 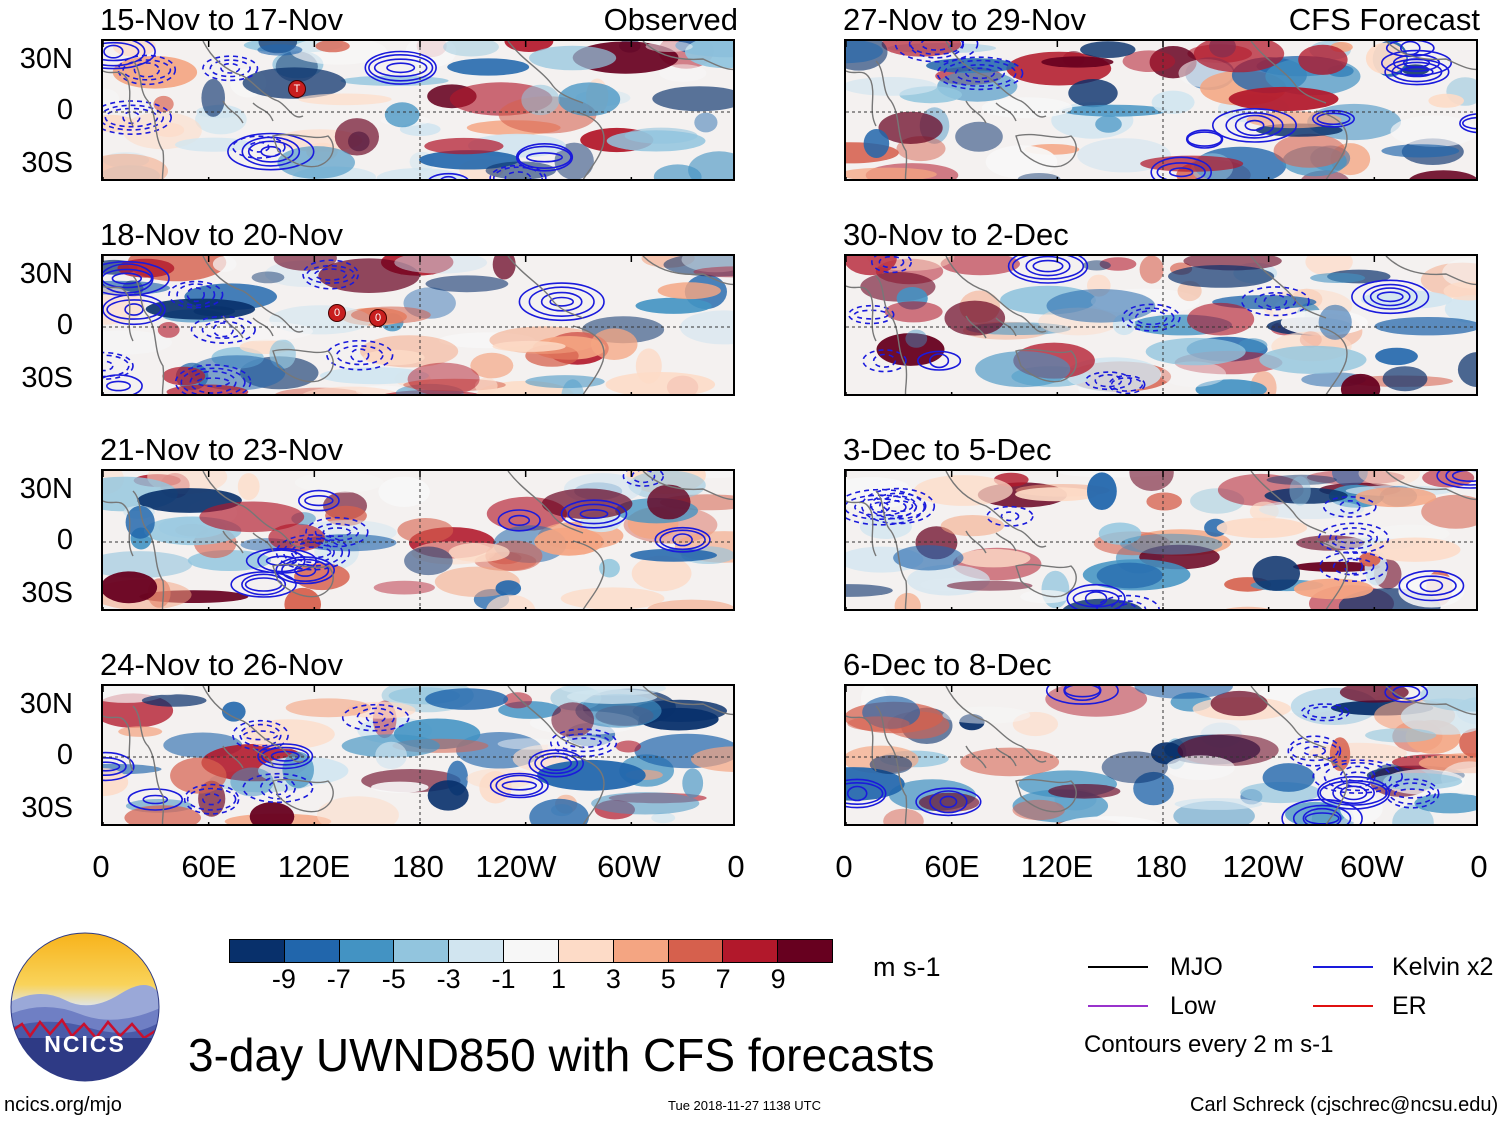 What do you see at coordinates (47, 163) in the screenshot?
I see `lat-label-30s: 30S` at bounding box center [47, 163].